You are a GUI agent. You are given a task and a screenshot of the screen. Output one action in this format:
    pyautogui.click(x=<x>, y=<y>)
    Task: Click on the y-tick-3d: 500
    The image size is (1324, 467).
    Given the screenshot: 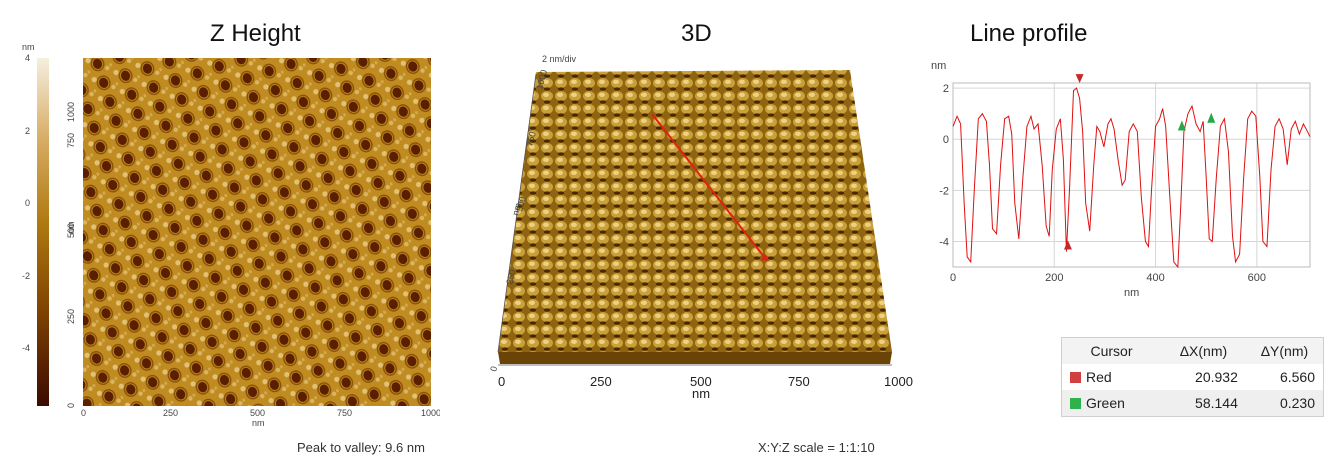 What is the action you would take?
    pyautogui.click(x=521, y=203)
    